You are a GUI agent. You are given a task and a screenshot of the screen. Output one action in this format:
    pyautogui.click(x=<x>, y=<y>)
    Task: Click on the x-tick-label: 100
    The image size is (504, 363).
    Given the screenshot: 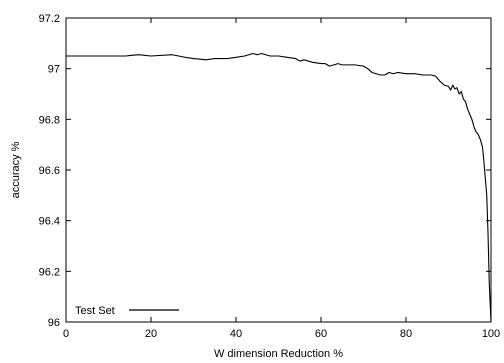 What is the action you would take?
    pyautogui.click(x=491, y=334)
    